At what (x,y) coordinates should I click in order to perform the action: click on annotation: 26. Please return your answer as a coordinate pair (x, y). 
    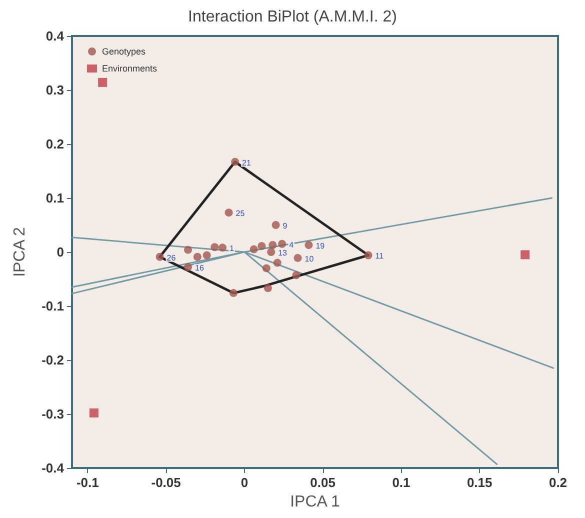
    Looking at the image, I should click on (171, 257).